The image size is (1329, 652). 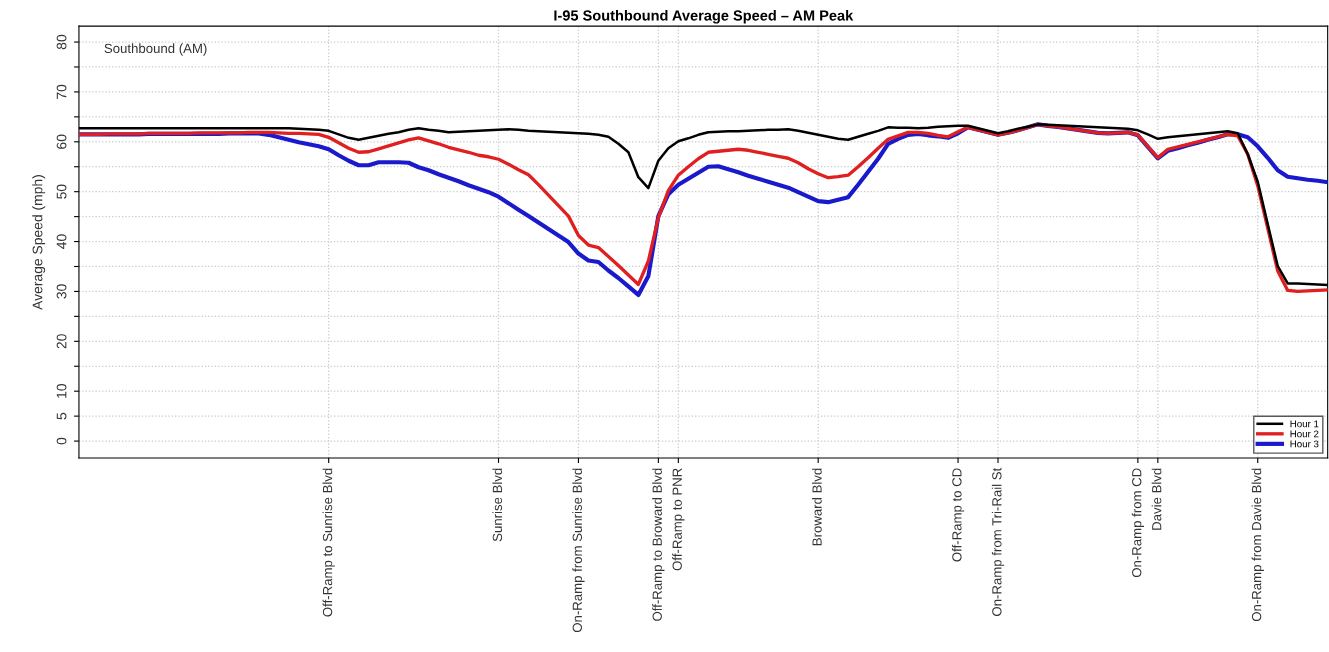 I want to click on y-tick-label: 0, so click(x=61, y=441).